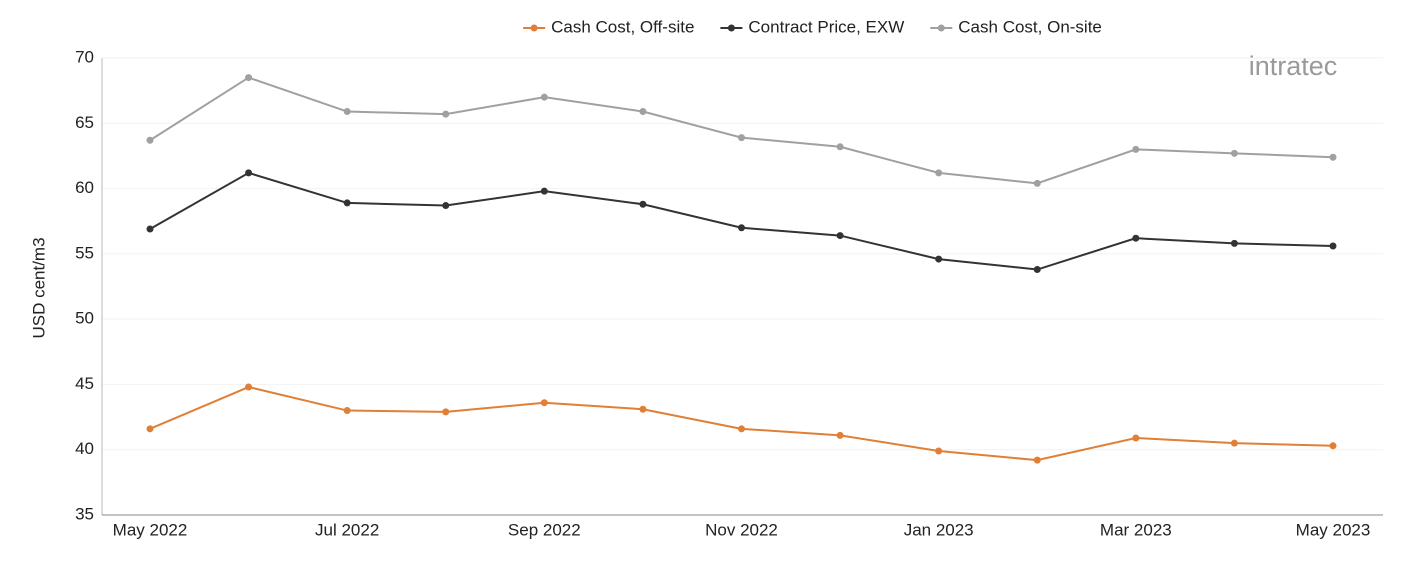 Image resolution: width=1401 pixels, height=561 pixels. What do you see at coordinates (622, 26) in the screenshot?
I see `legend-label: Cash Cost, Off-site` at bounding box center [622, 26].